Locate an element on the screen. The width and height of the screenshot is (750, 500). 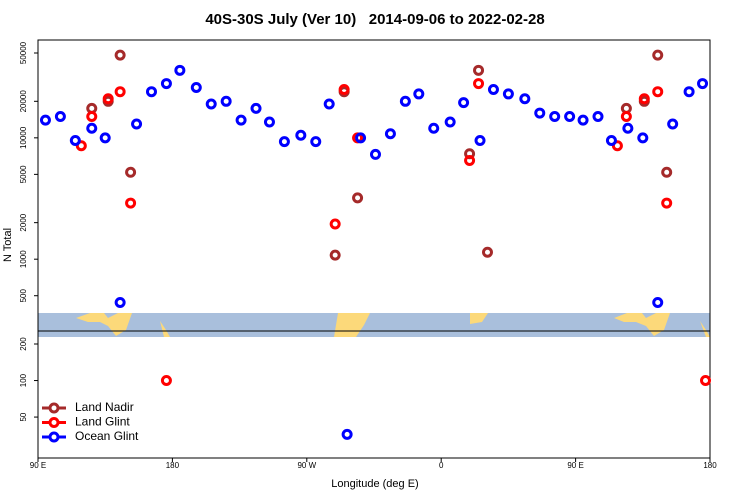
x-tick-label: 0 is located at coordinates (441, 465).